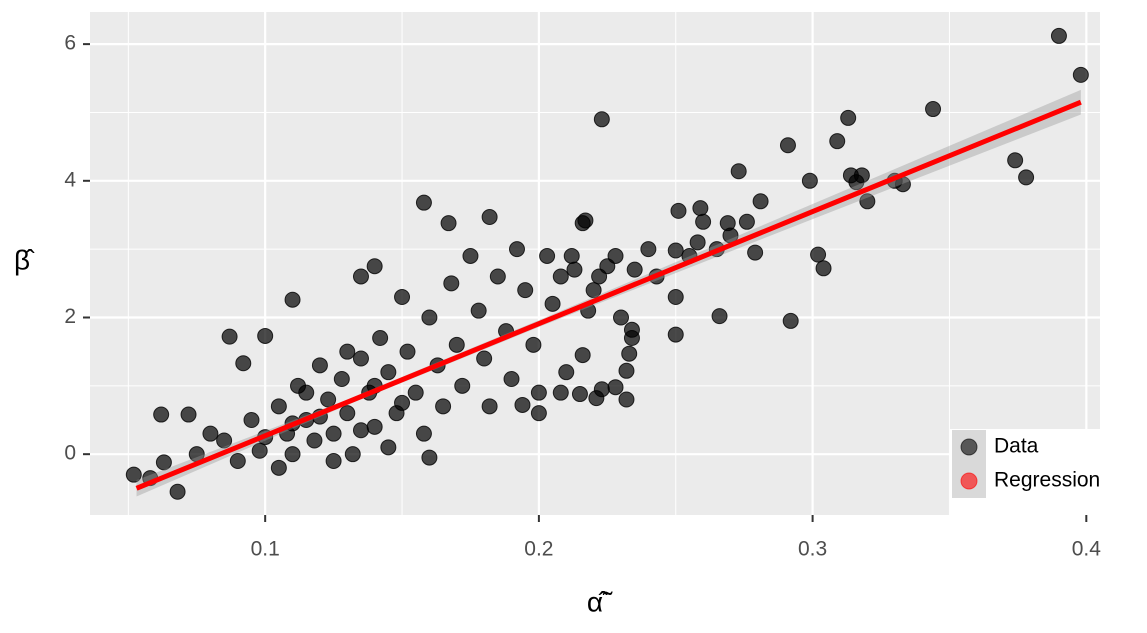  I want to click on y-tick-label: 6, so click(70, 43).